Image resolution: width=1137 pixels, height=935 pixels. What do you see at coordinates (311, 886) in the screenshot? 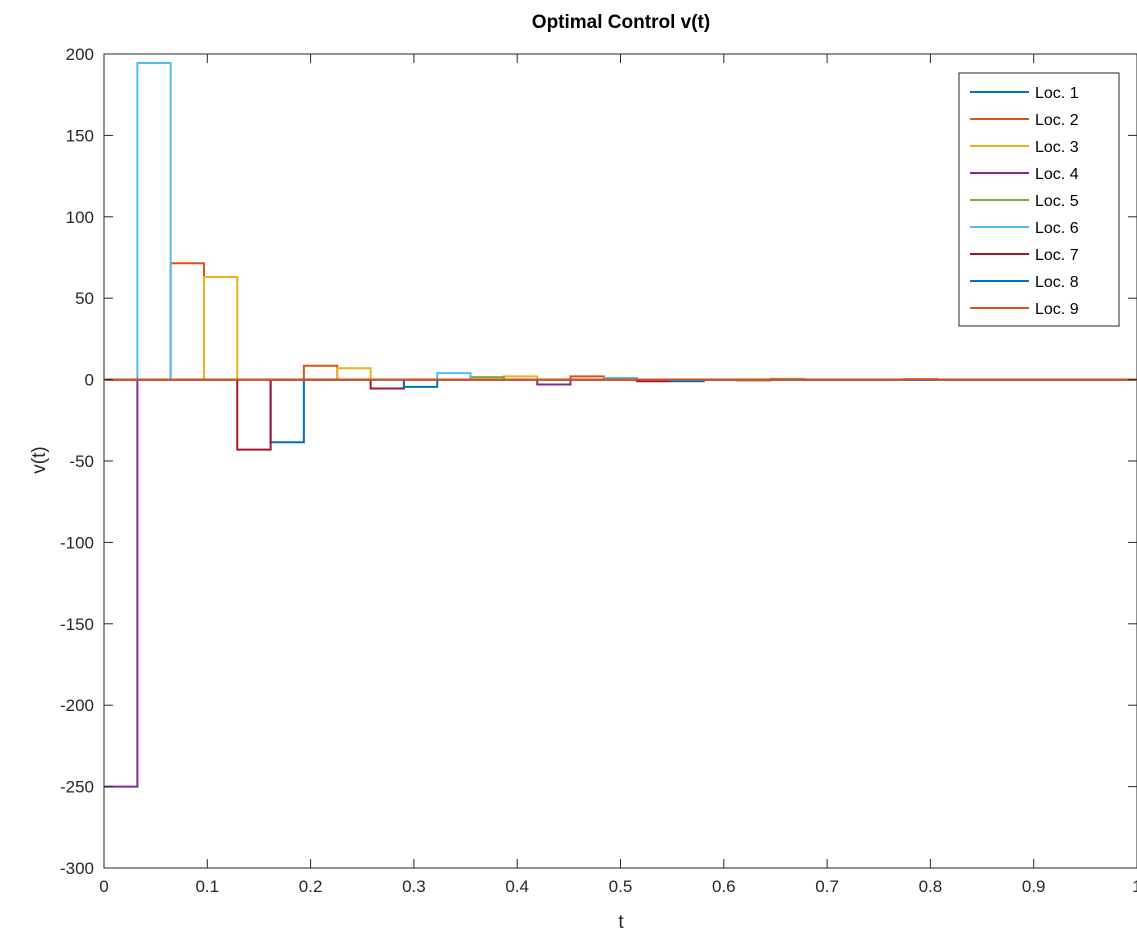
I see `x-tick-label: 0.2` at bounding box center [311, 886].